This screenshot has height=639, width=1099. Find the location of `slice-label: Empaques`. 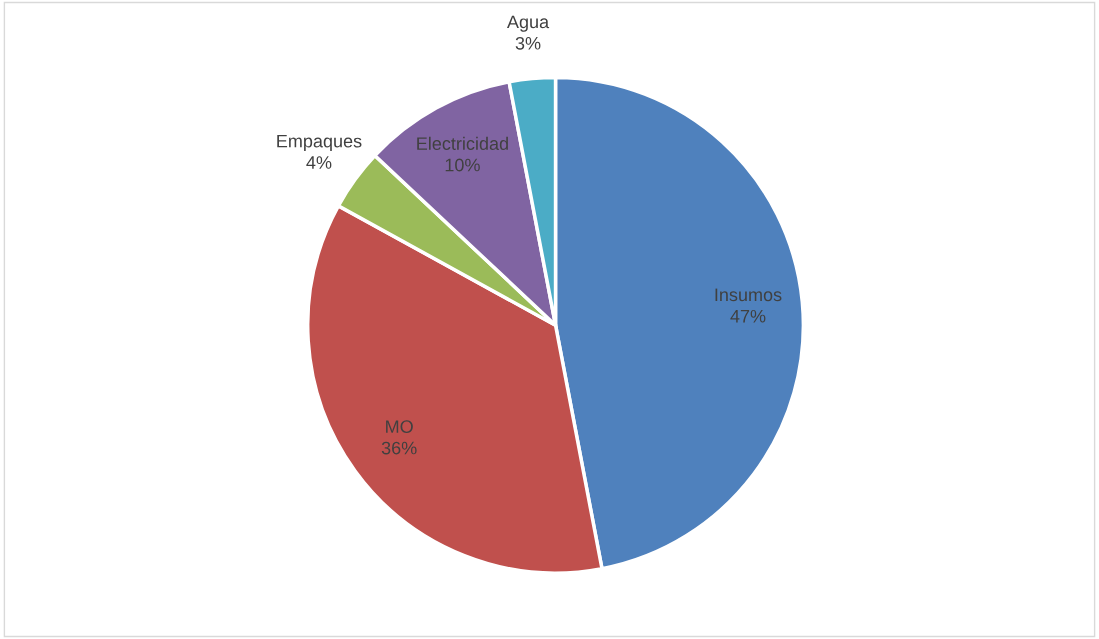

slice-label: Empaques is located at coordinates (319, 143).